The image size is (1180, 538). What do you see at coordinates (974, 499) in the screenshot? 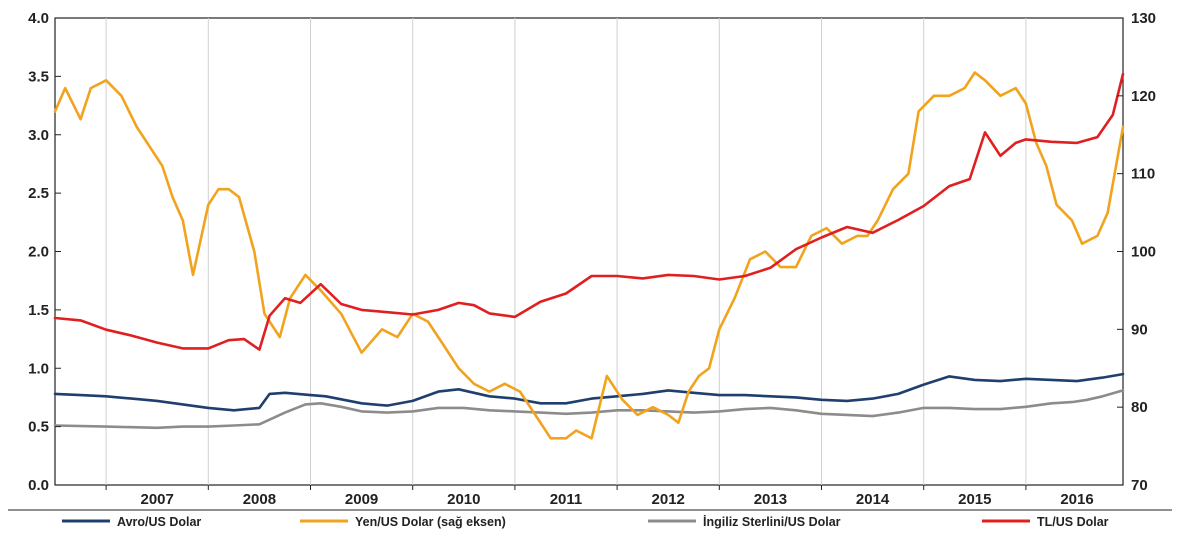
I see `x-tick-label: 2015` at bounding box center [974, 499].